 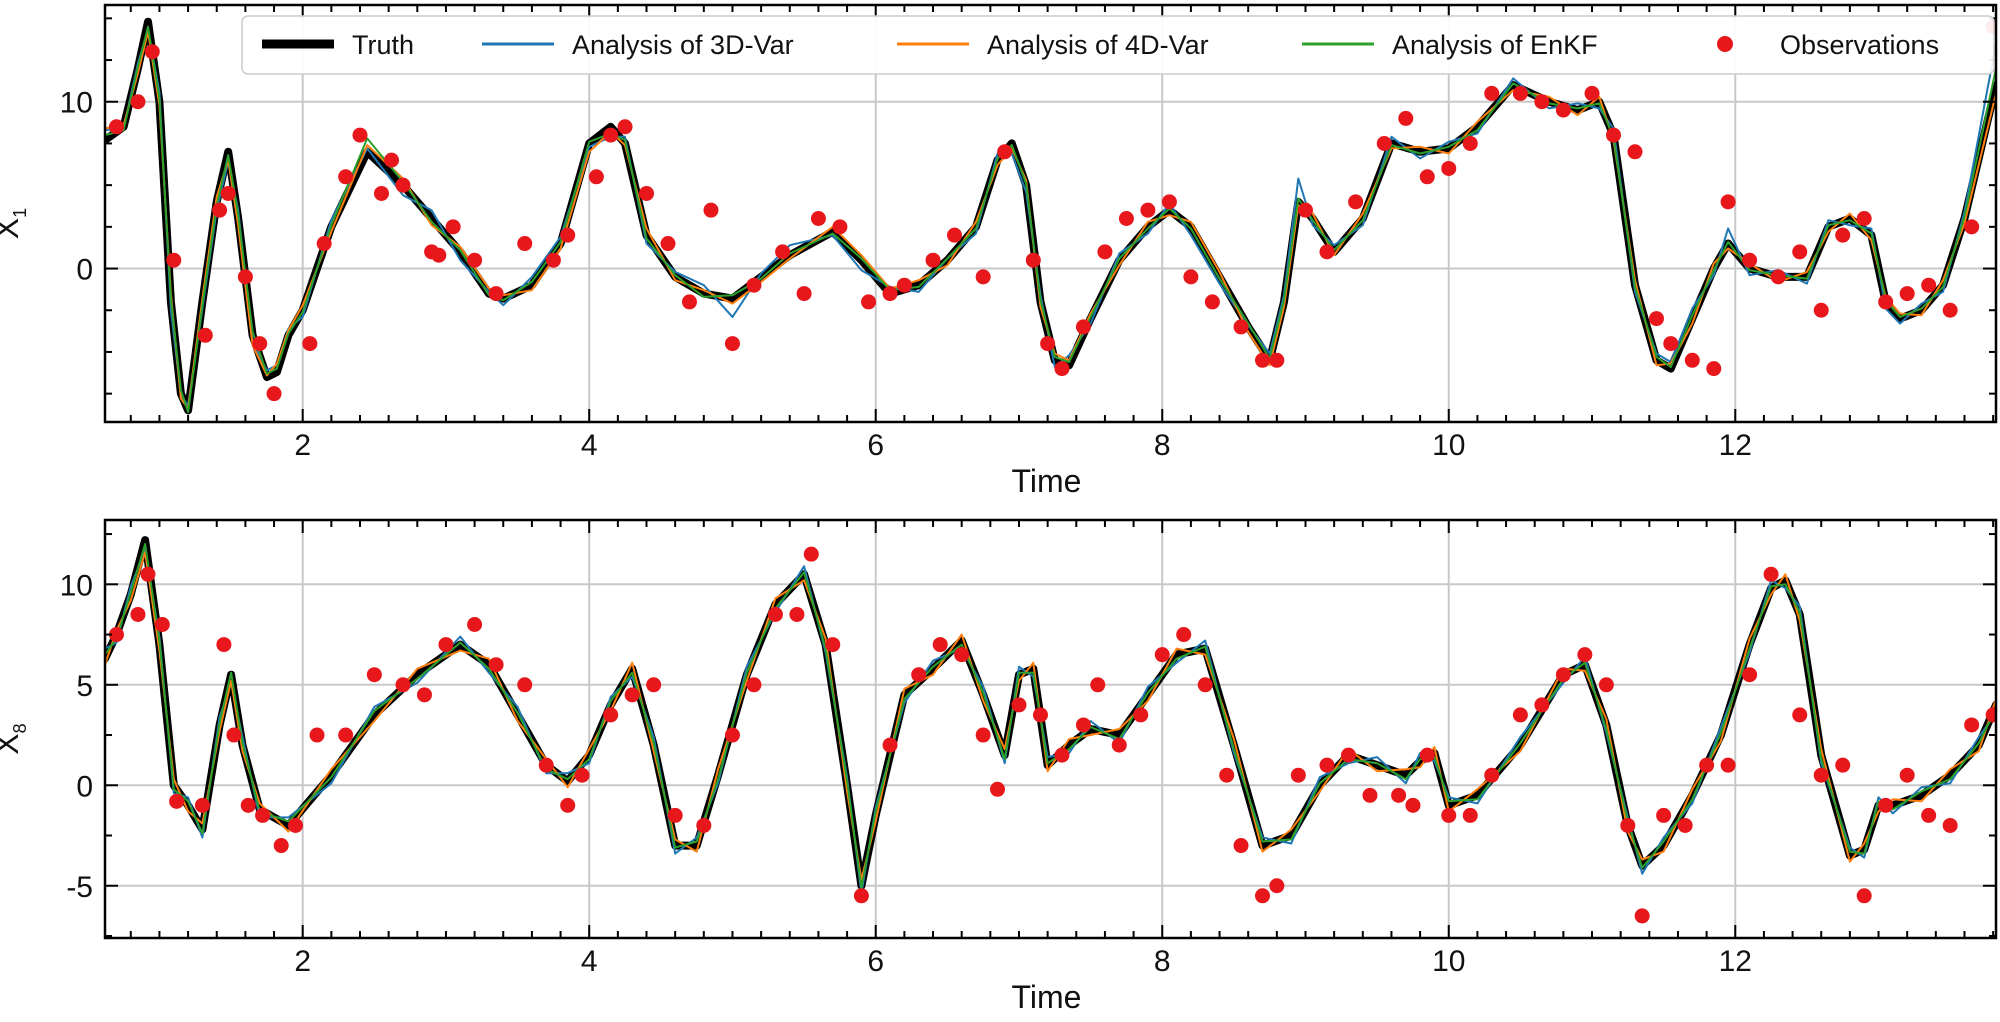 What do you see at coordinates (1448, 961) in the screenshot?
I see `bottom-x-tick-label: 10` at bounding box center [1448, 961].